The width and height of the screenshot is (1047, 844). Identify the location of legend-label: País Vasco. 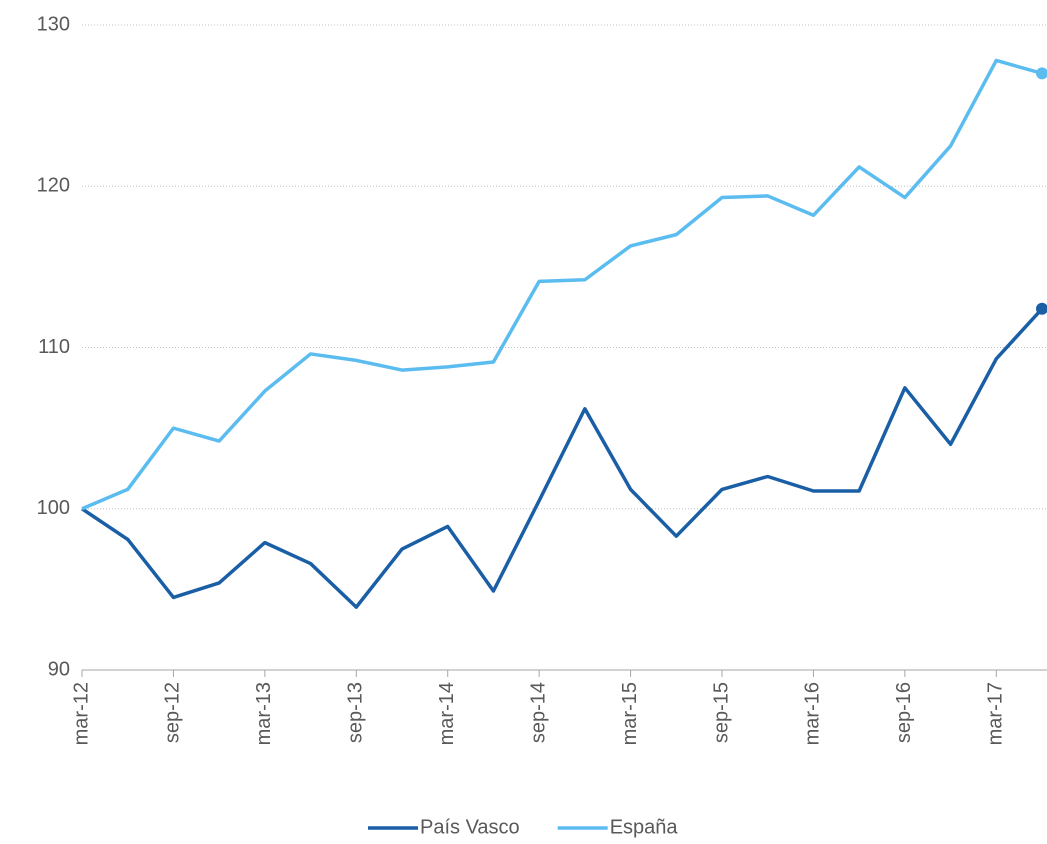
(470, 827).